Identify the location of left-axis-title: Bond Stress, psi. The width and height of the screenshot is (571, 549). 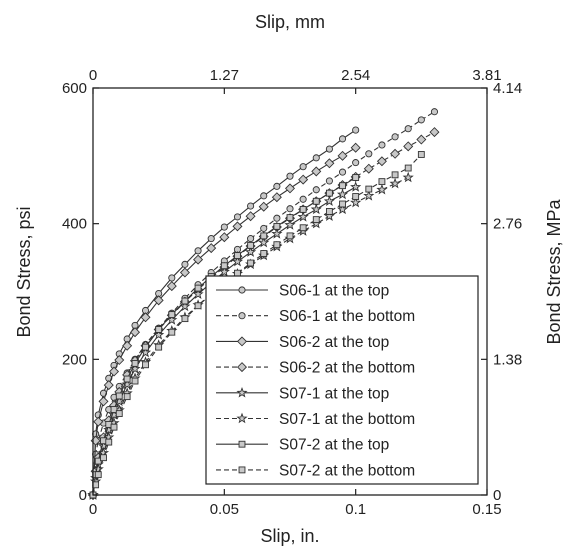
(24, 271).